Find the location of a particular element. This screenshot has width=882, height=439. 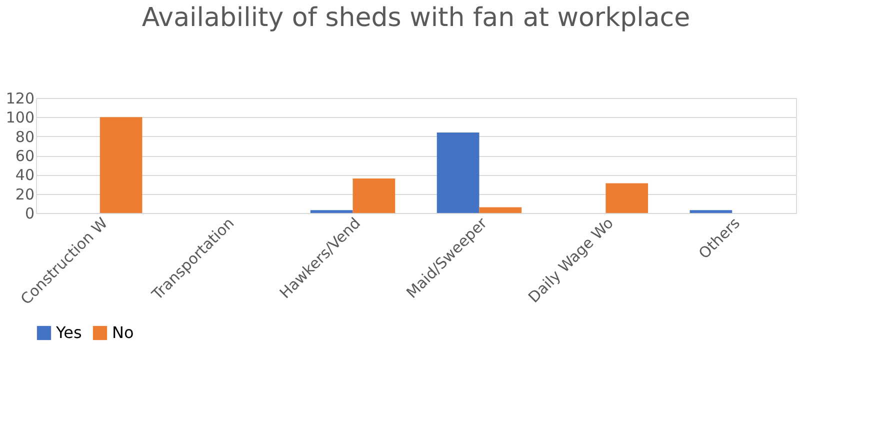

y-tick-label: 20 is located at coordinates (24, 194).